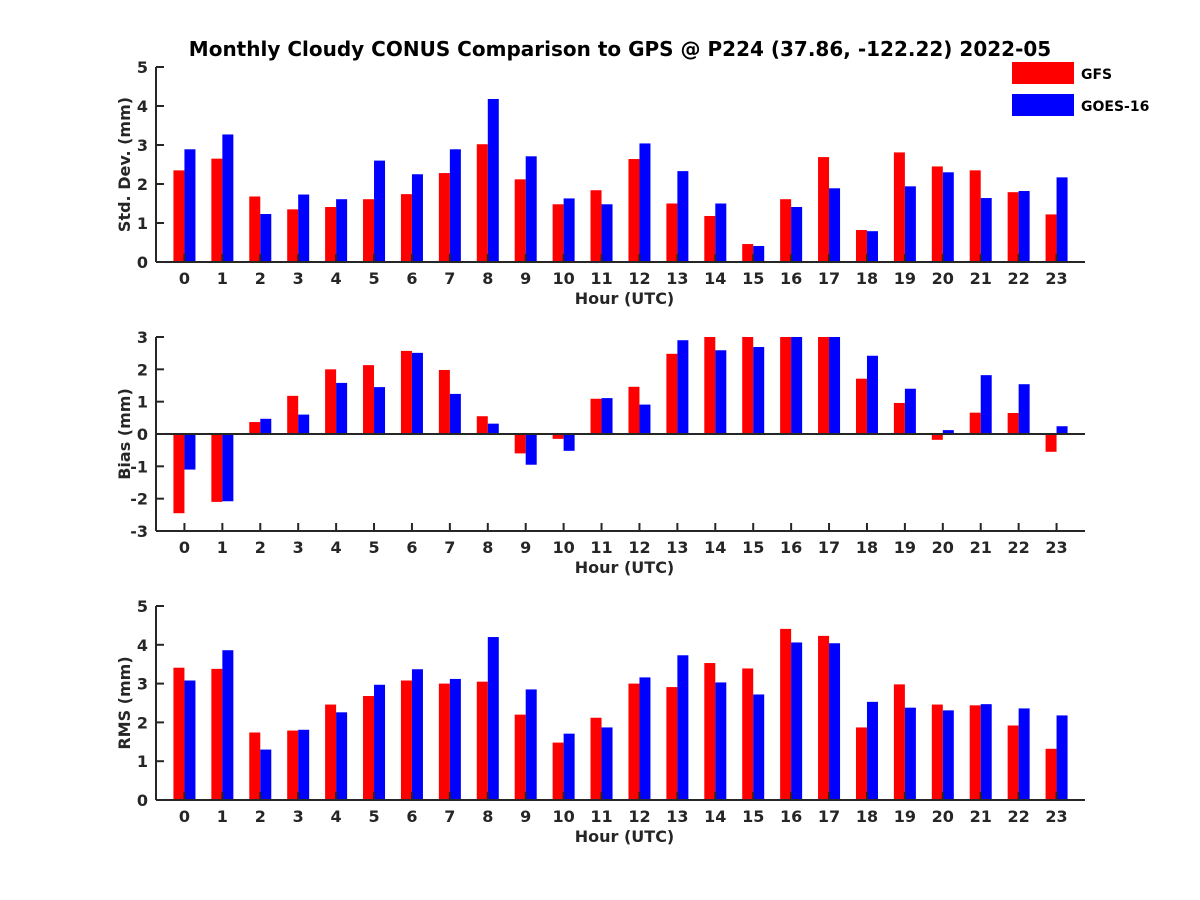 The height and width of the screenshot is (900, 1200). What do you see at coordinates (905, 547) in the screenshot?
I see `x-tick-label: 19` at bounding box center [905, 547].